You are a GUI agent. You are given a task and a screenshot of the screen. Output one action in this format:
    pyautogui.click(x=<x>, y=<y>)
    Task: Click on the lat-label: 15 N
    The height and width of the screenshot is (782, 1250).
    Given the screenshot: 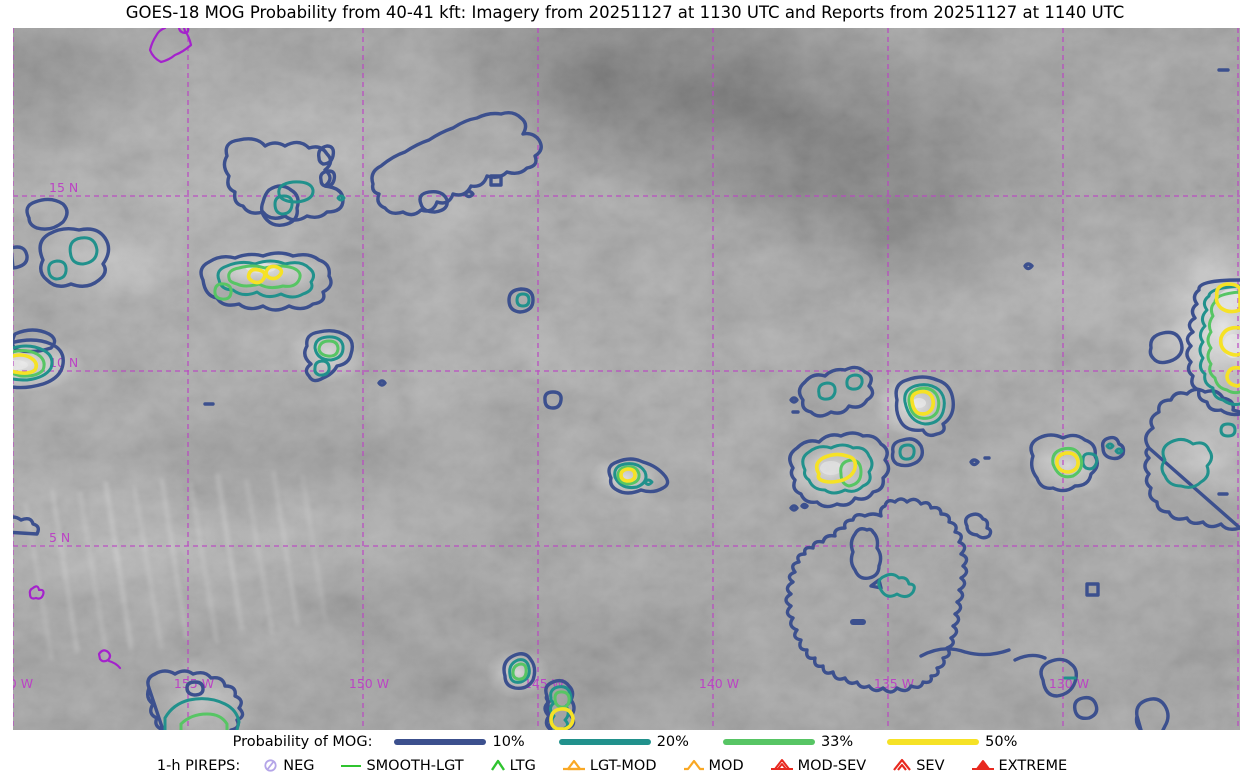 What is the action you would take?
    pyautogui.click(x=63, y=187)
    